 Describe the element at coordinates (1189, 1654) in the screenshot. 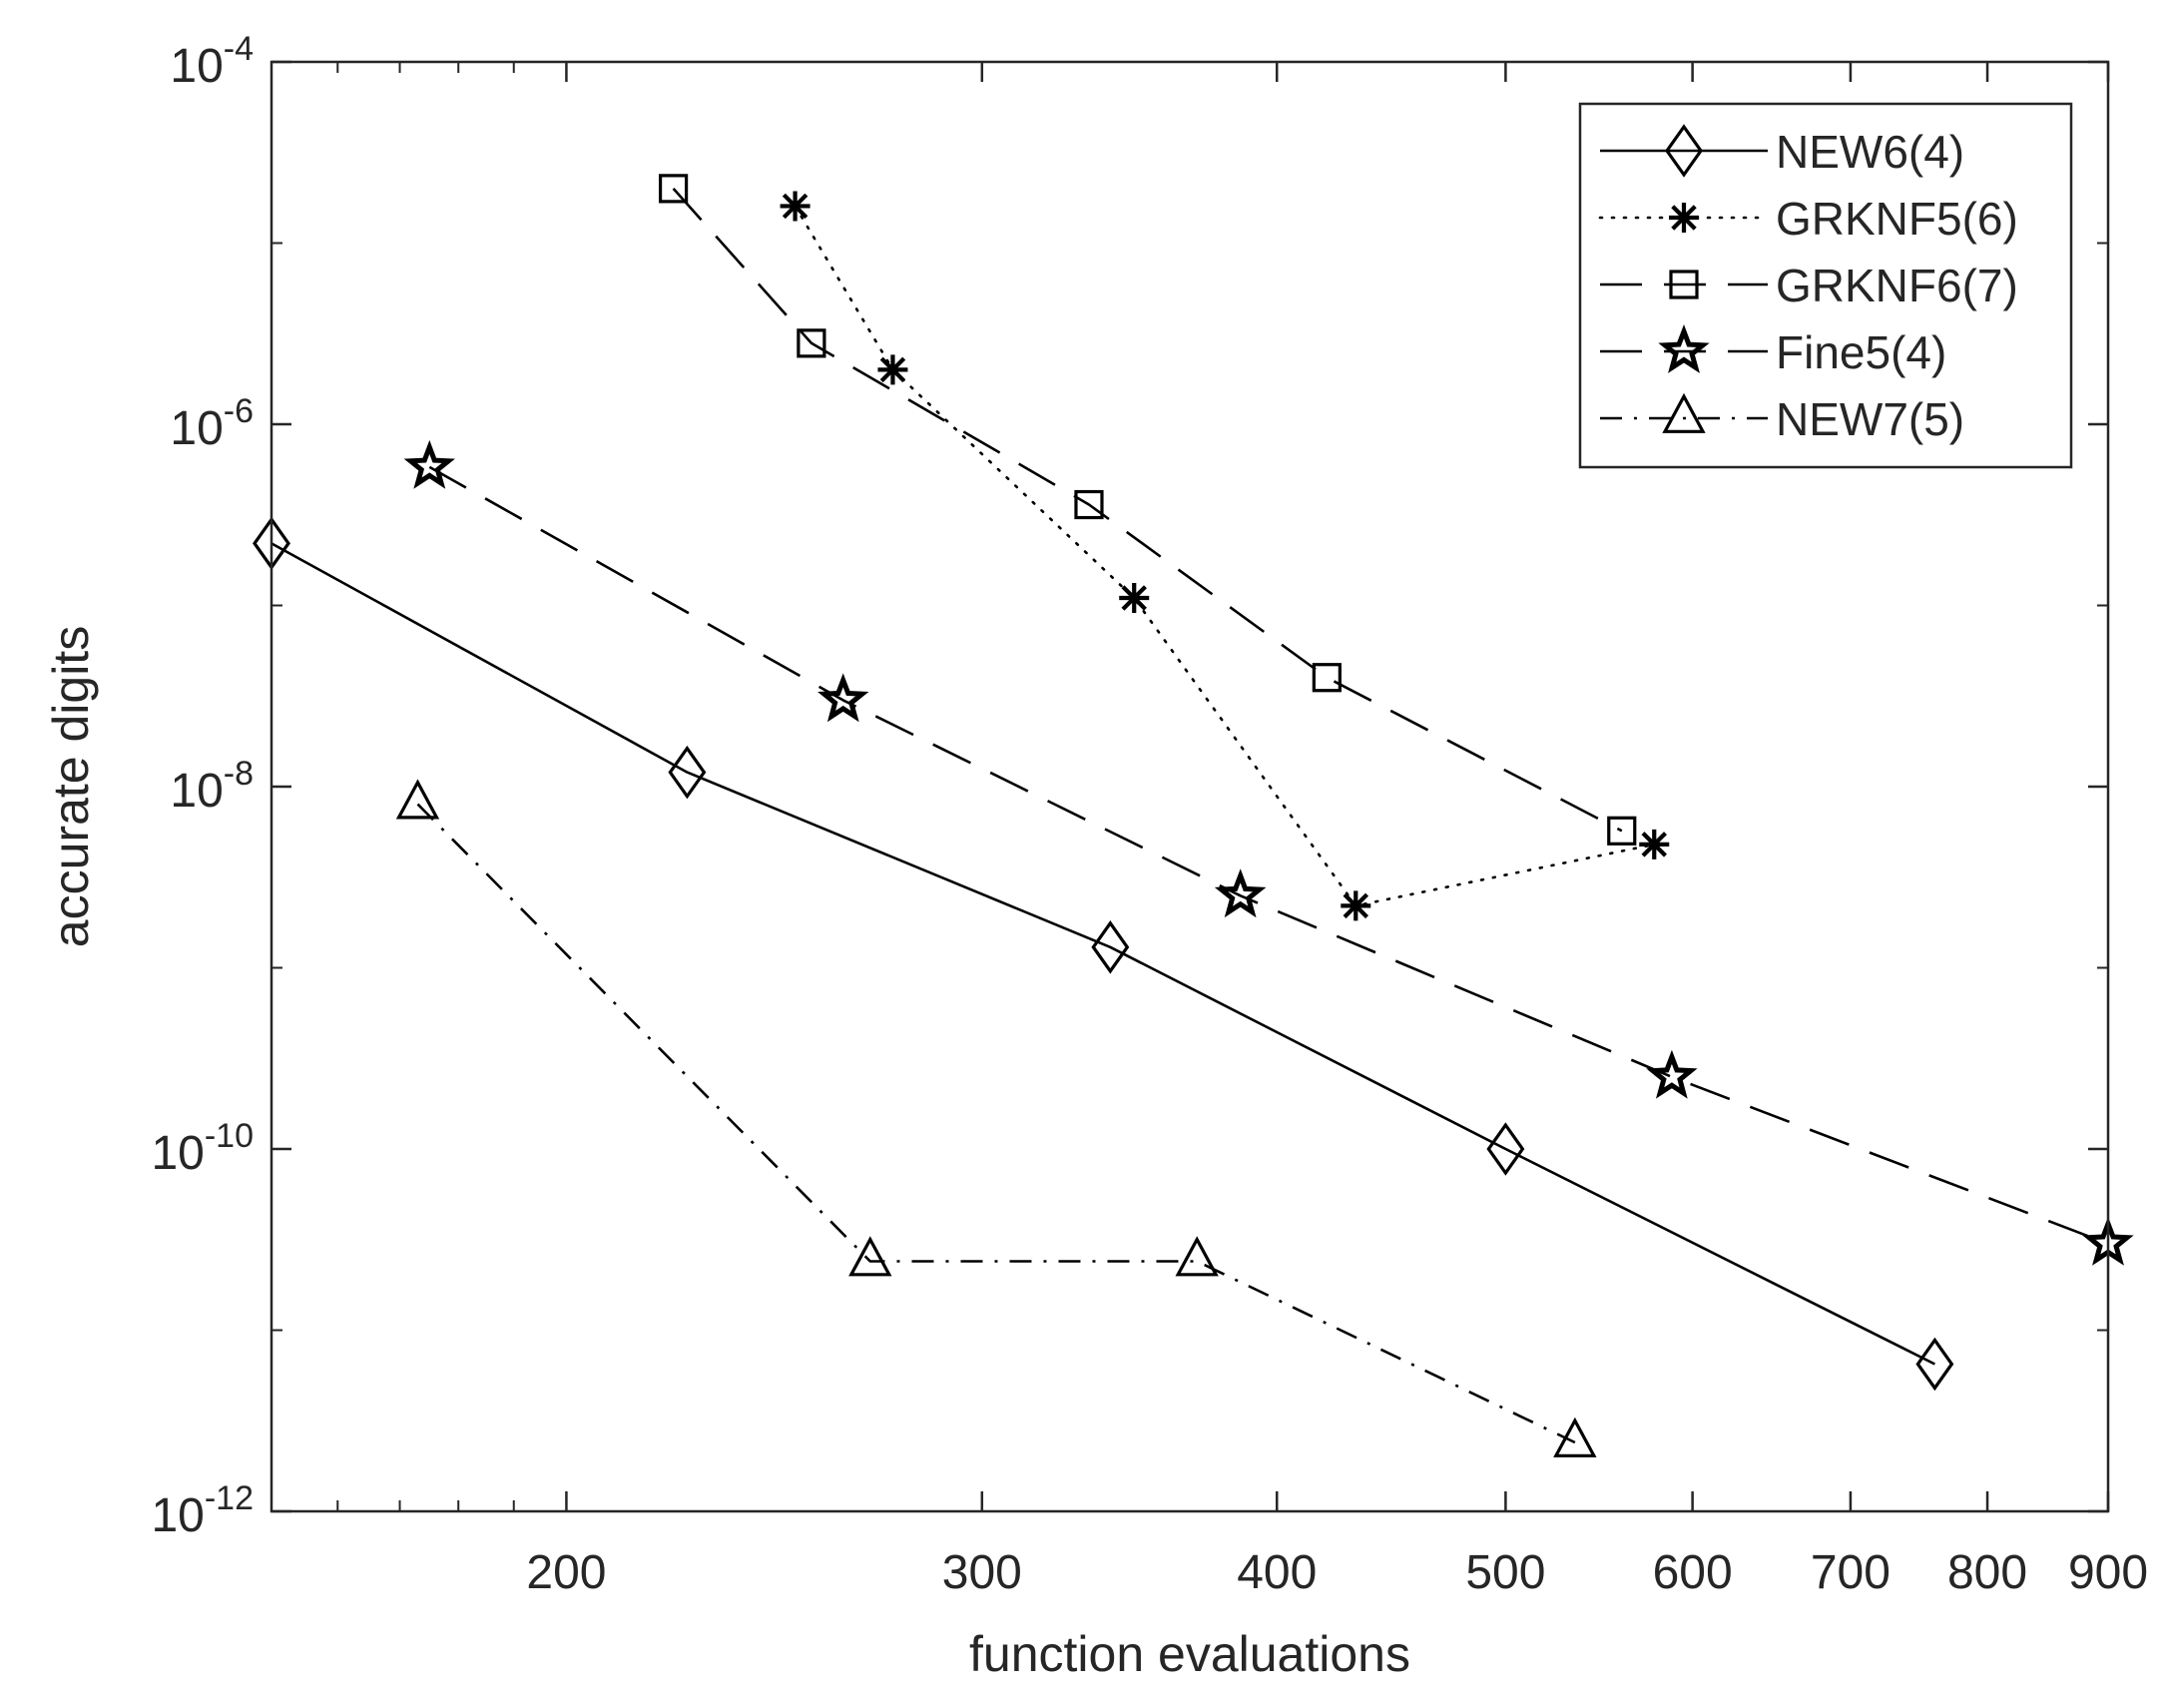

I see `x-axis-label: function evaluations` at that location.